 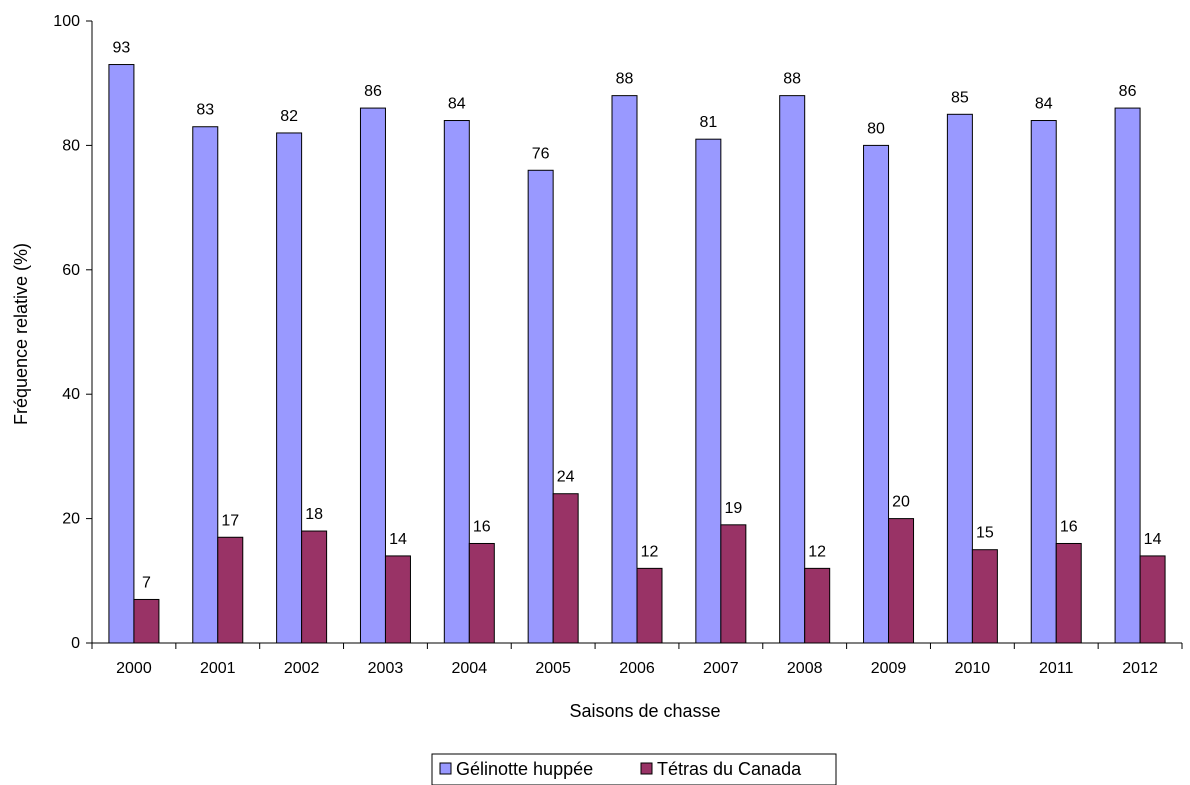 I want to click on data-label-gelinotte-2010: 85, so click(x=960, y=97).